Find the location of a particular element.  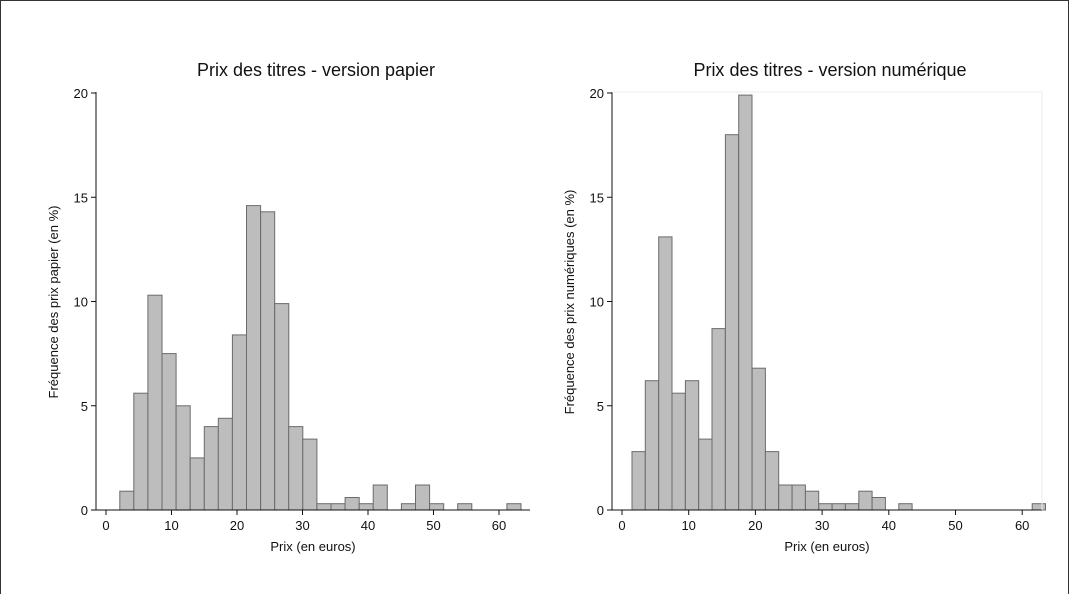

y-axis-label: Fréquence des prix papier (en %) is located at coordinates (53, 302).